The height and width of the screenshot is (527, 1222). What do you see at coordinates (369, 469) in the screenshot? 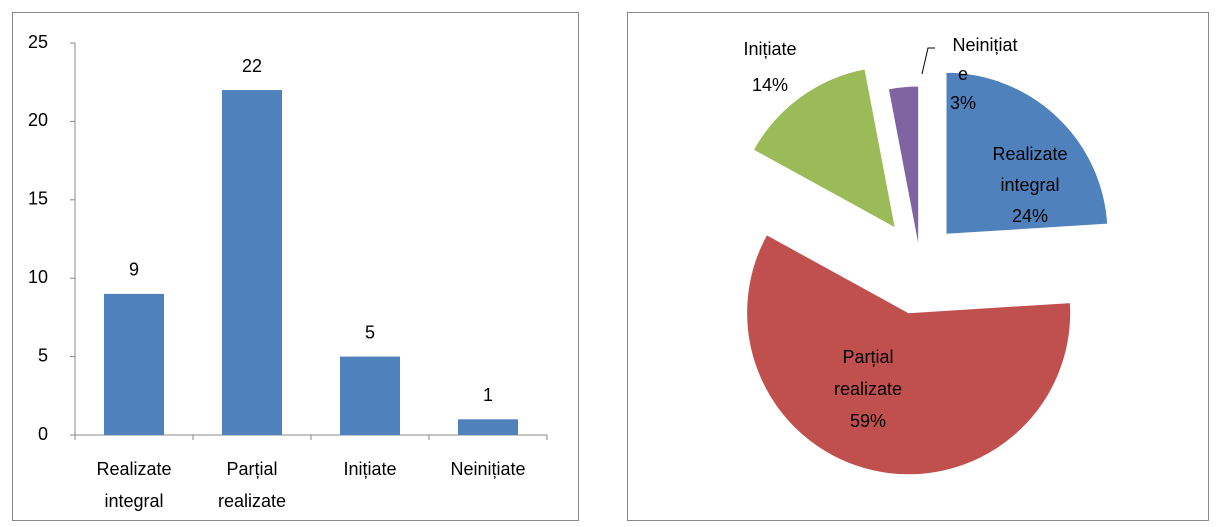
I see `x-tick-label: Inițiate` at bounding box center [369, 469].